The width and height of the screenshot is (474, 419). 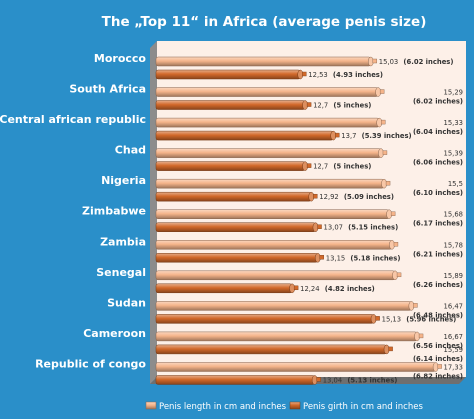 I want to click on category-label: Zambia, so click(x=123, y=241).